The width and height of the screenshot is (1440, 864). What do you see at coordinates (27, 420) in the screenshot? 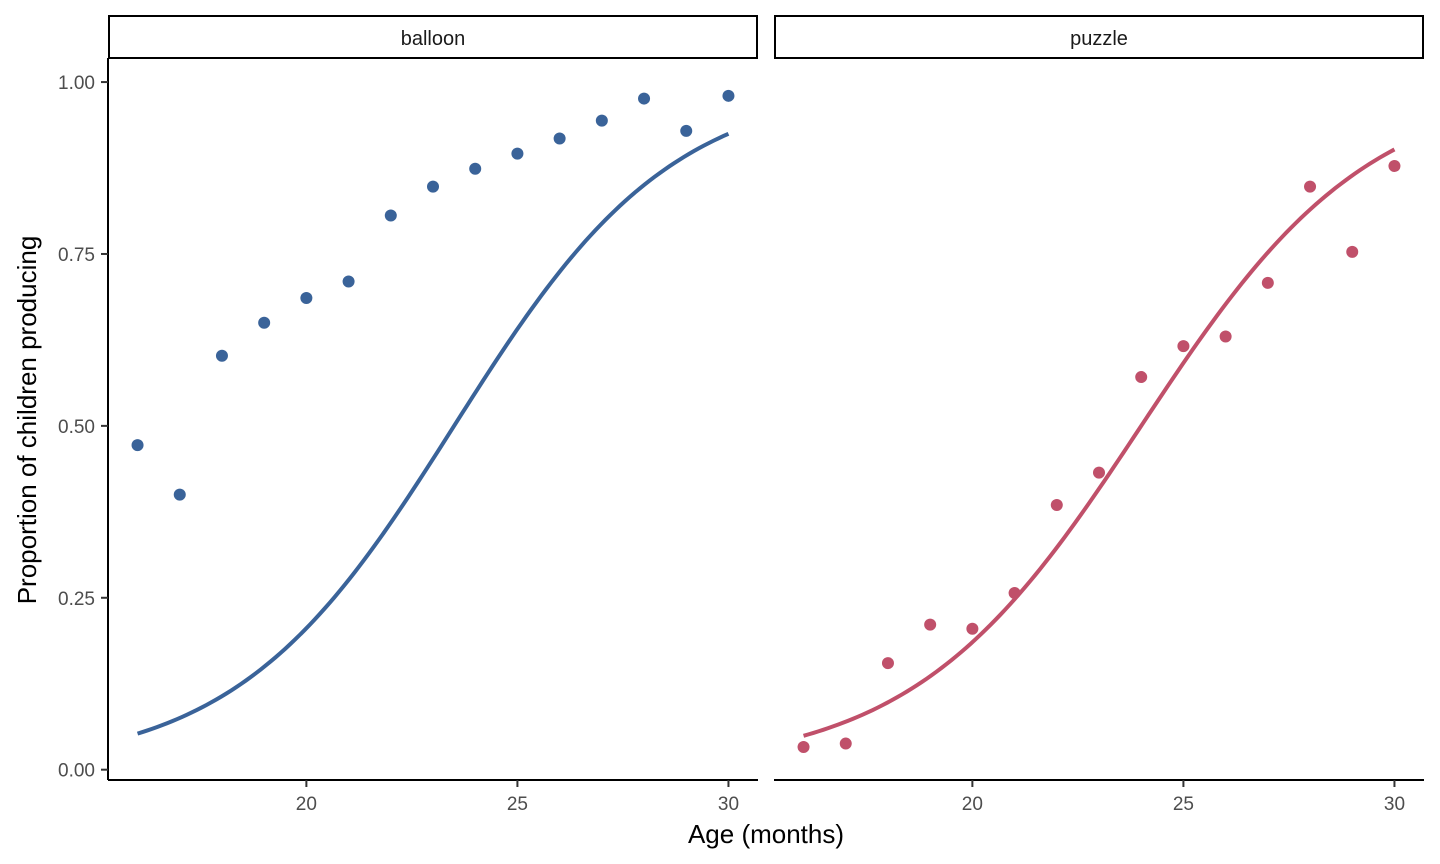
I see `y-axis-title: Proportion of children producing` at bounding box center [27, 420].